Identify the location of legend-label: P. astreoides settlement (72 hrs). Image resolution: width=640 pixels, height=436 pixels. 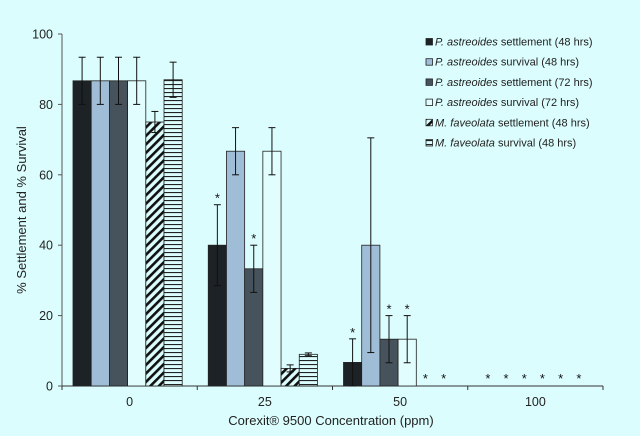
(514, 83).